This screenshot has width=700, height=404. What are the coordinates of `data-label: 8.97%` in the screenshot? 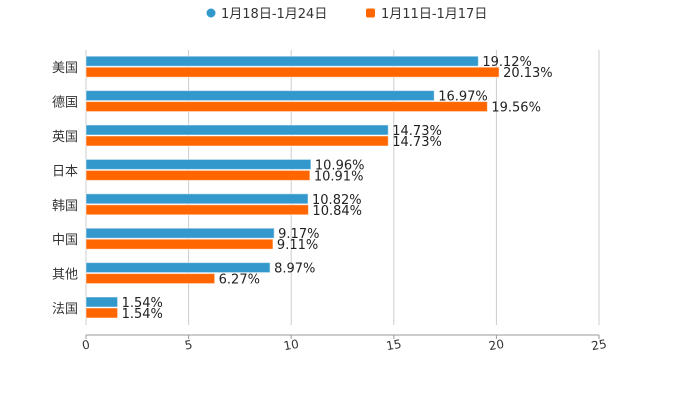 It's located at (294, 269).